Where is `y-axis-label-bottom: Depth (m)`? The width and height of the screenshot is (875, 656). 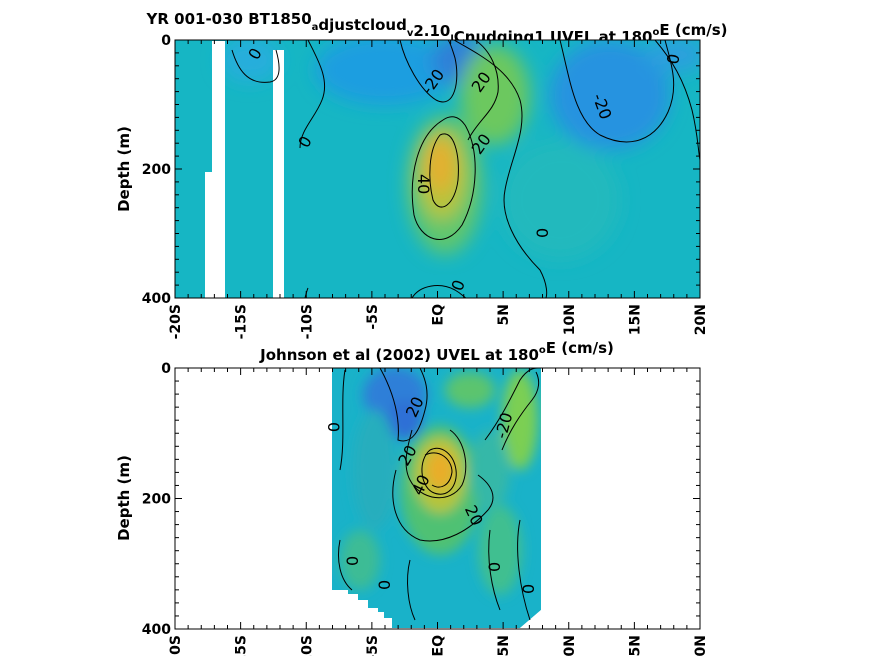
y-axis-label-bottom: Depth (m) is located at coordinates (124, 498).